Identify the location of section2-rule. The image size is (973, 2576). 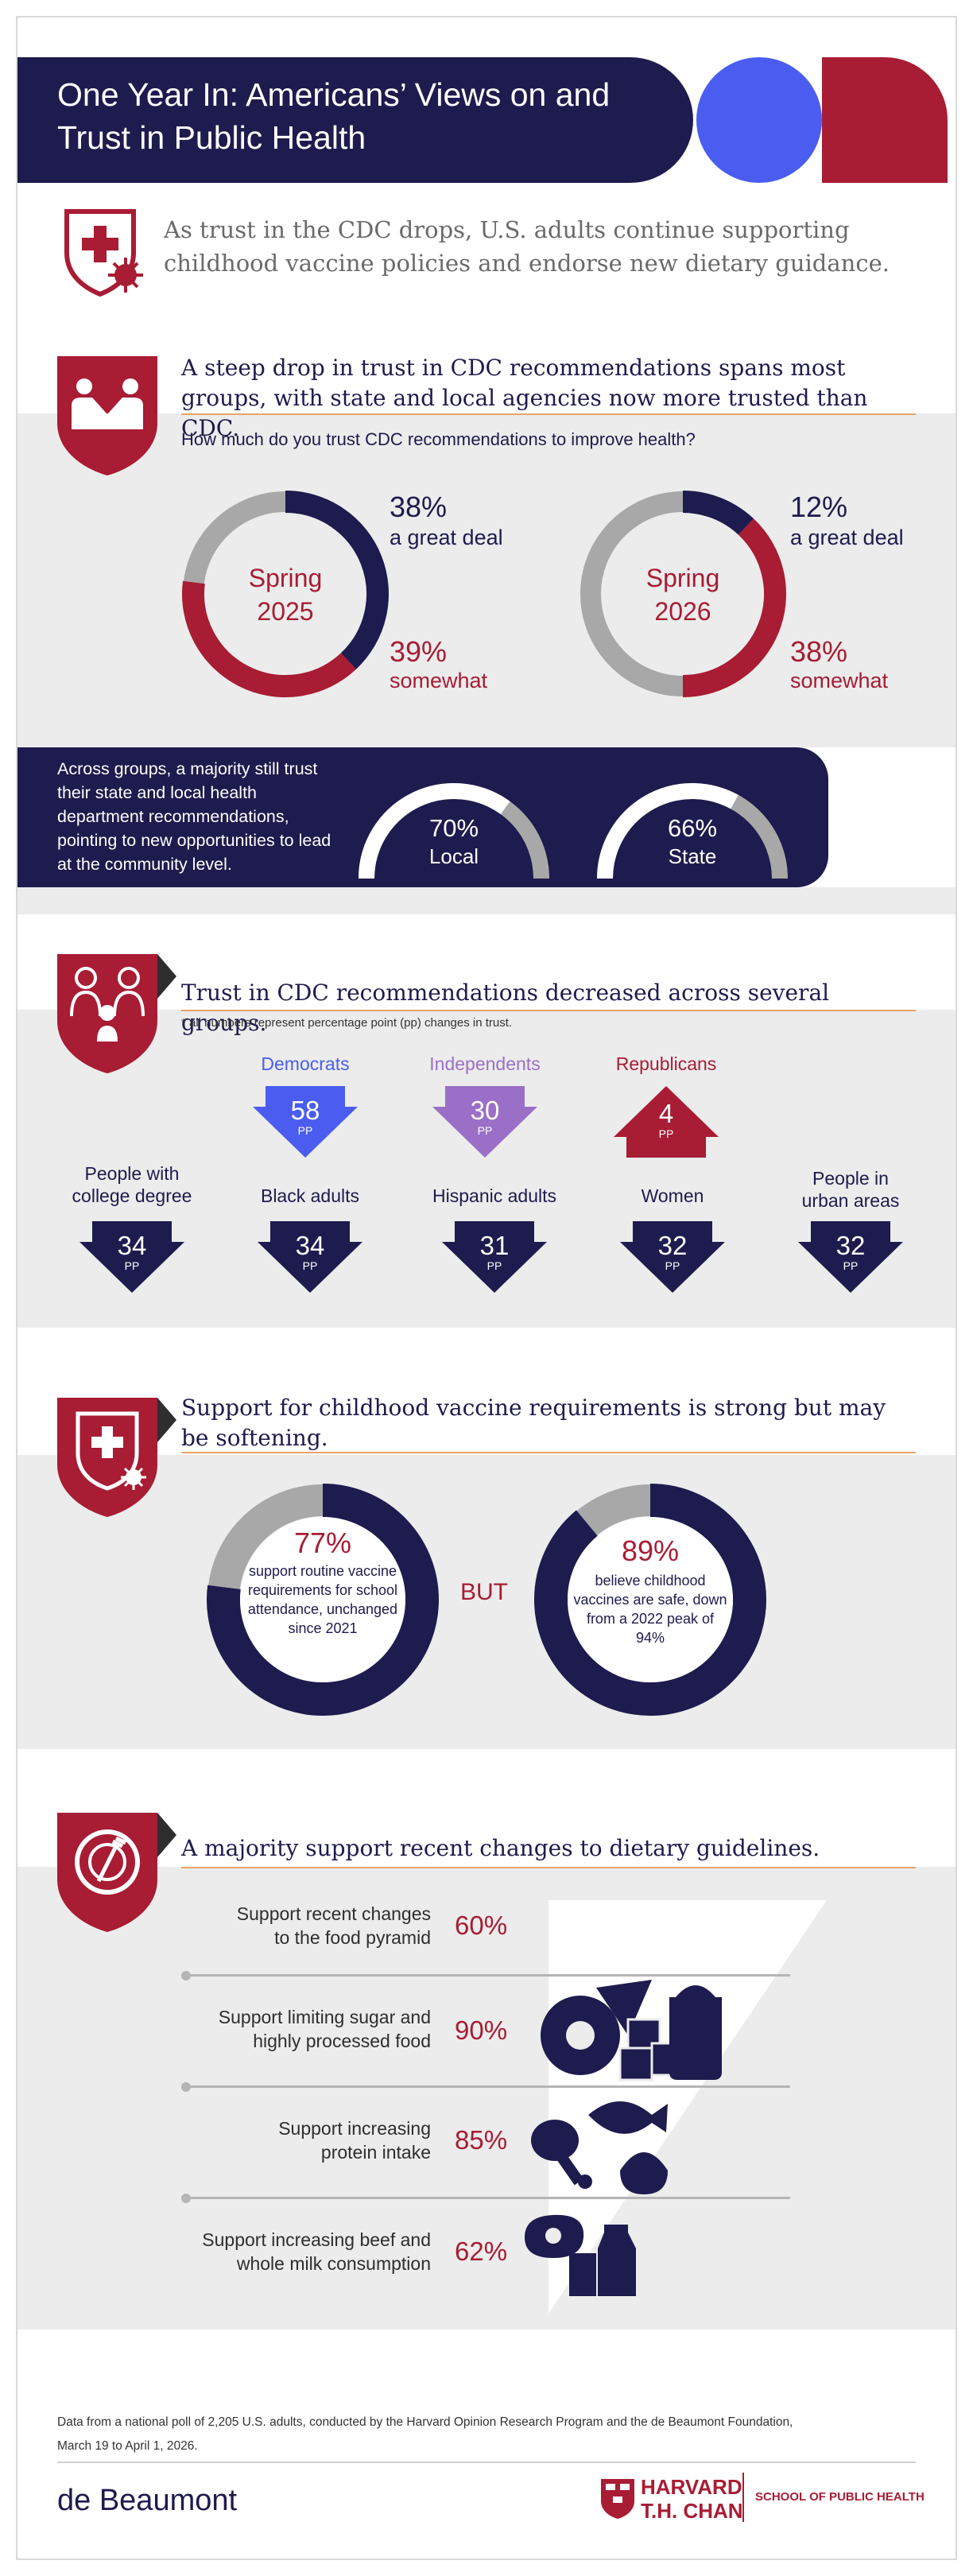
(548, 1010).